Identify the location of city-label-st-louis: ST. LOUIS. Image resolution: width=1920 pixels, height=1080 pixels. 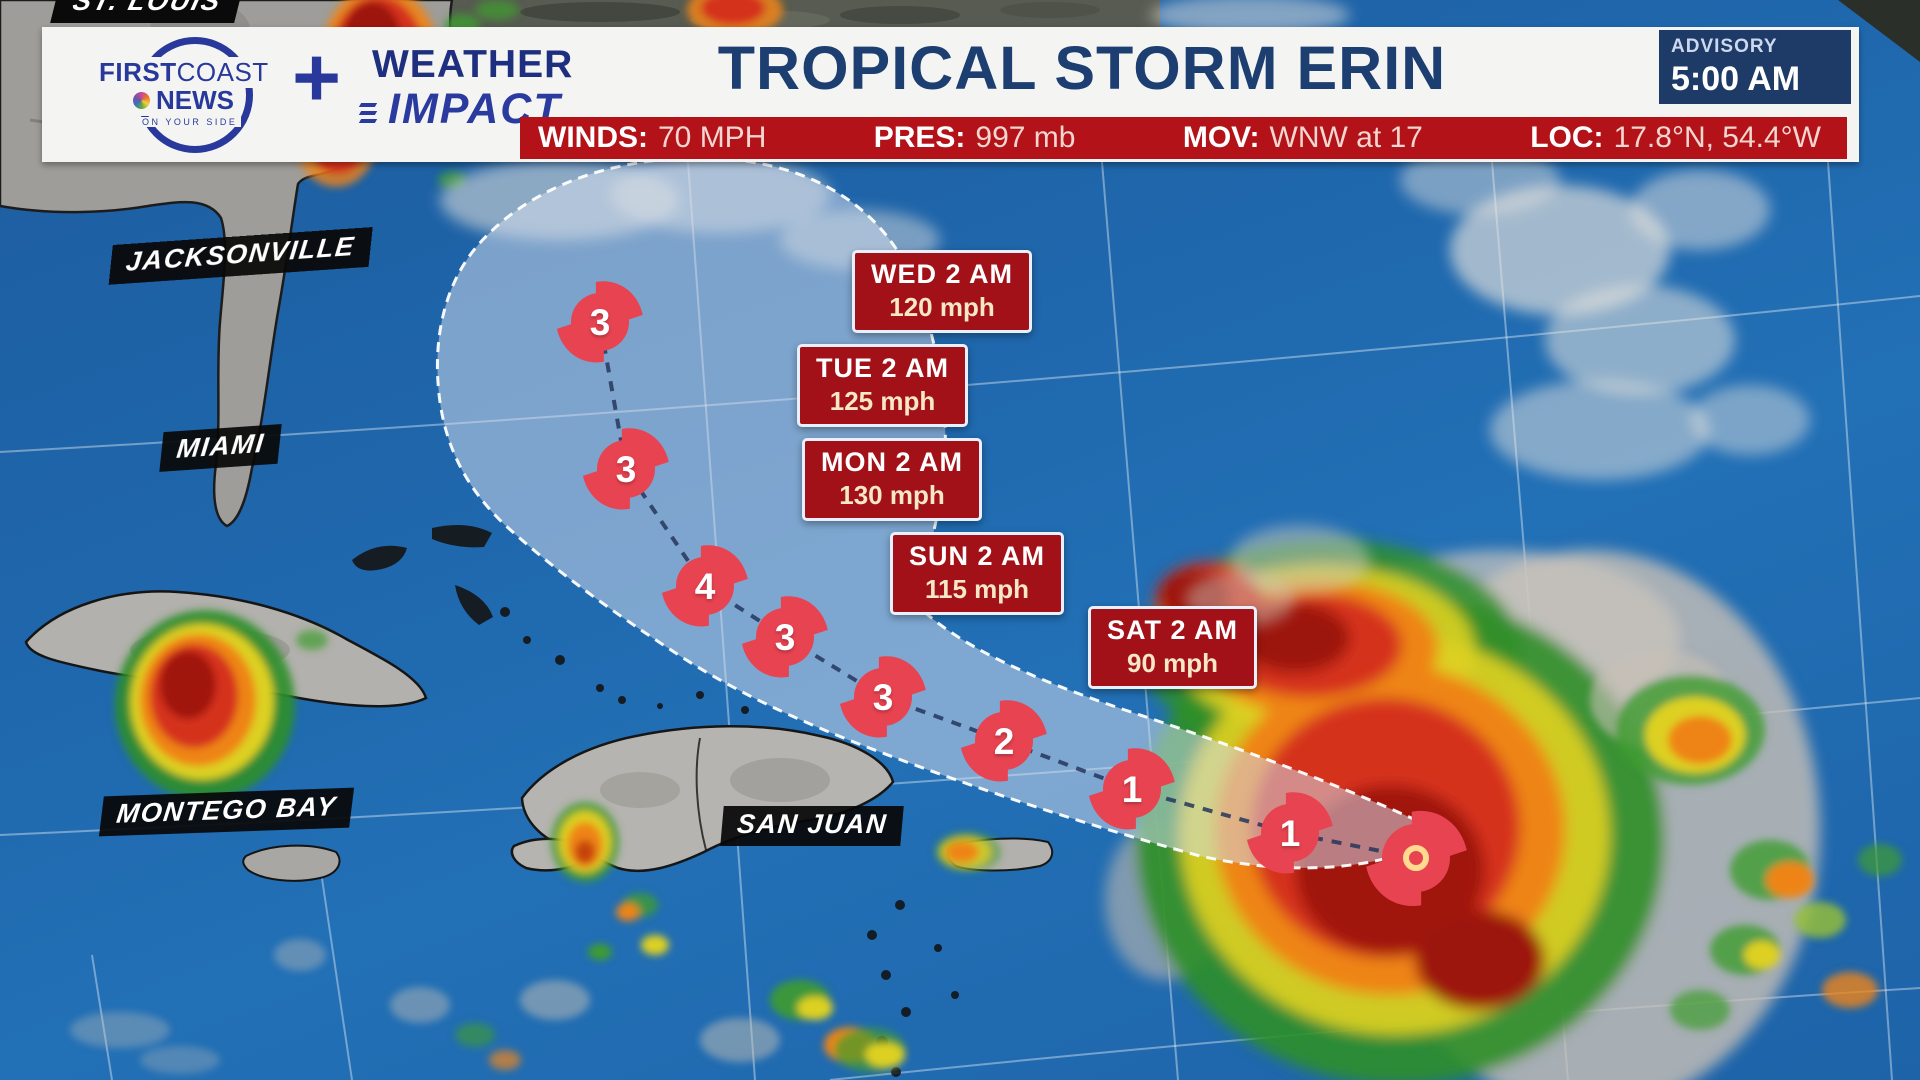
(147, 11).